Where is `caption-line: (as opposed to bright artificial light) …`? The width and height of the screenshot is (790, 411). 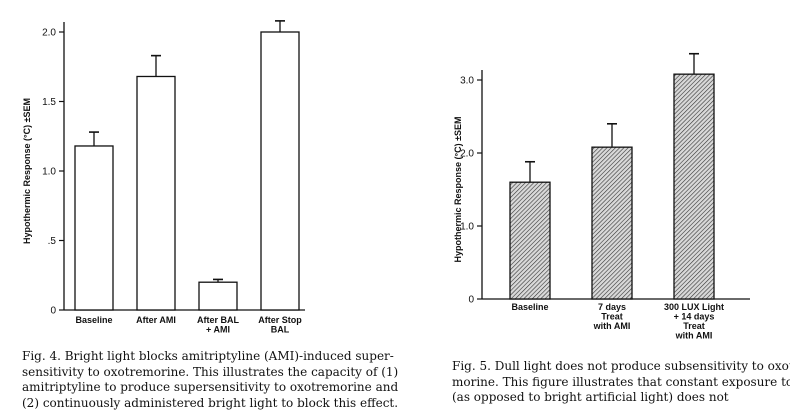
caption-line: (as opposed to bright artificial light) … is located at coordinates (590, 397).